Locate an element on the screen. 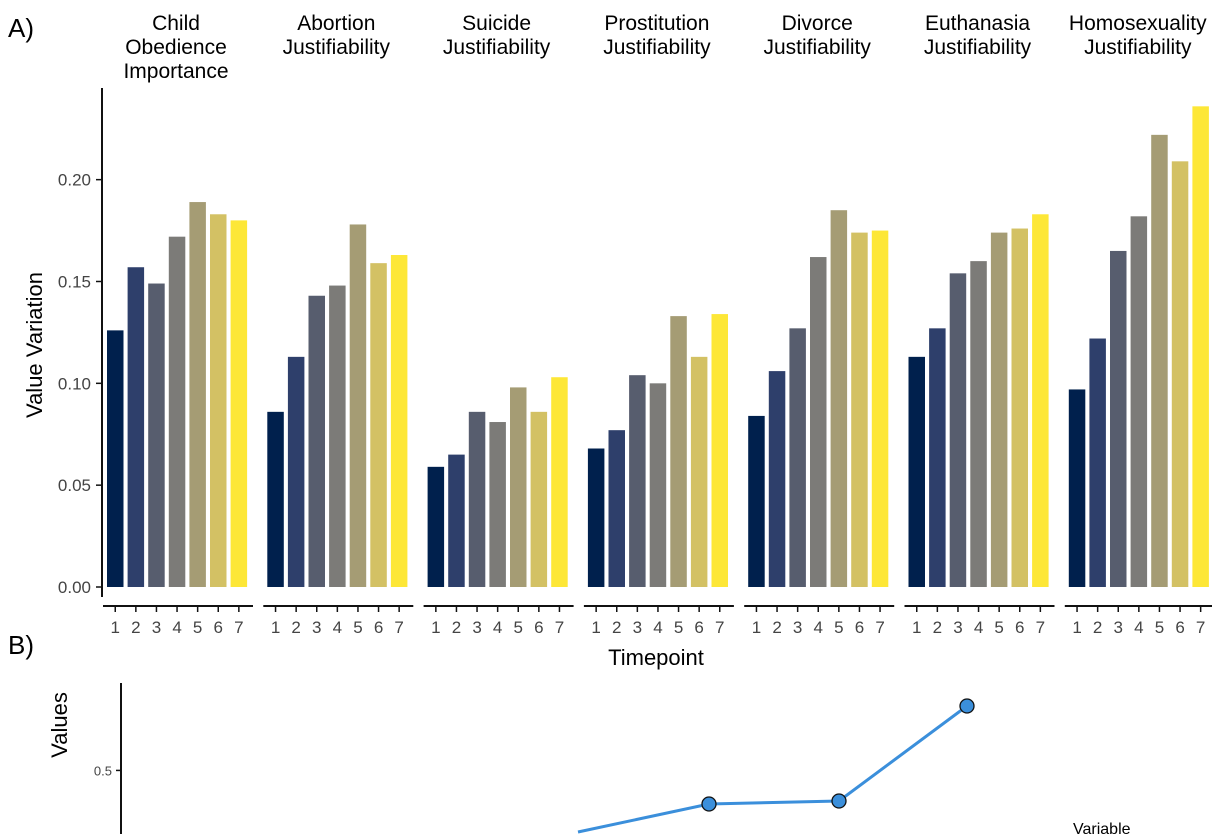 Image resolution: width=1212 pixels, height=834 pixels. panel-b-label: B) is located at coordinates (21, 645).